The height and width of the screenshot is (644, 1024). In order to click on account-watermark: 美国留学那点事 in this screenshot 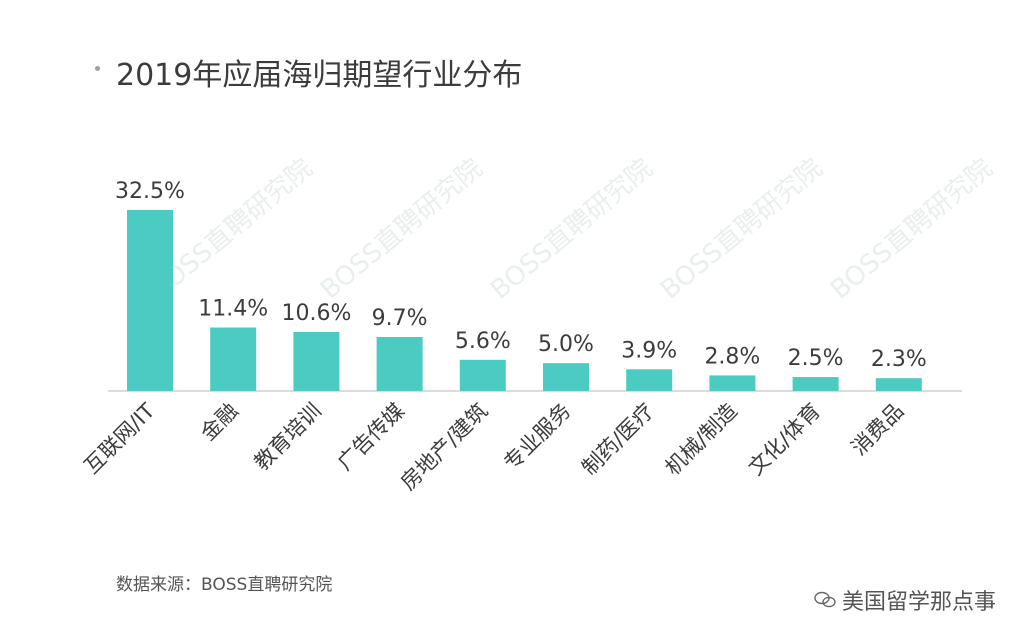, I will do `click(905, 600)`.